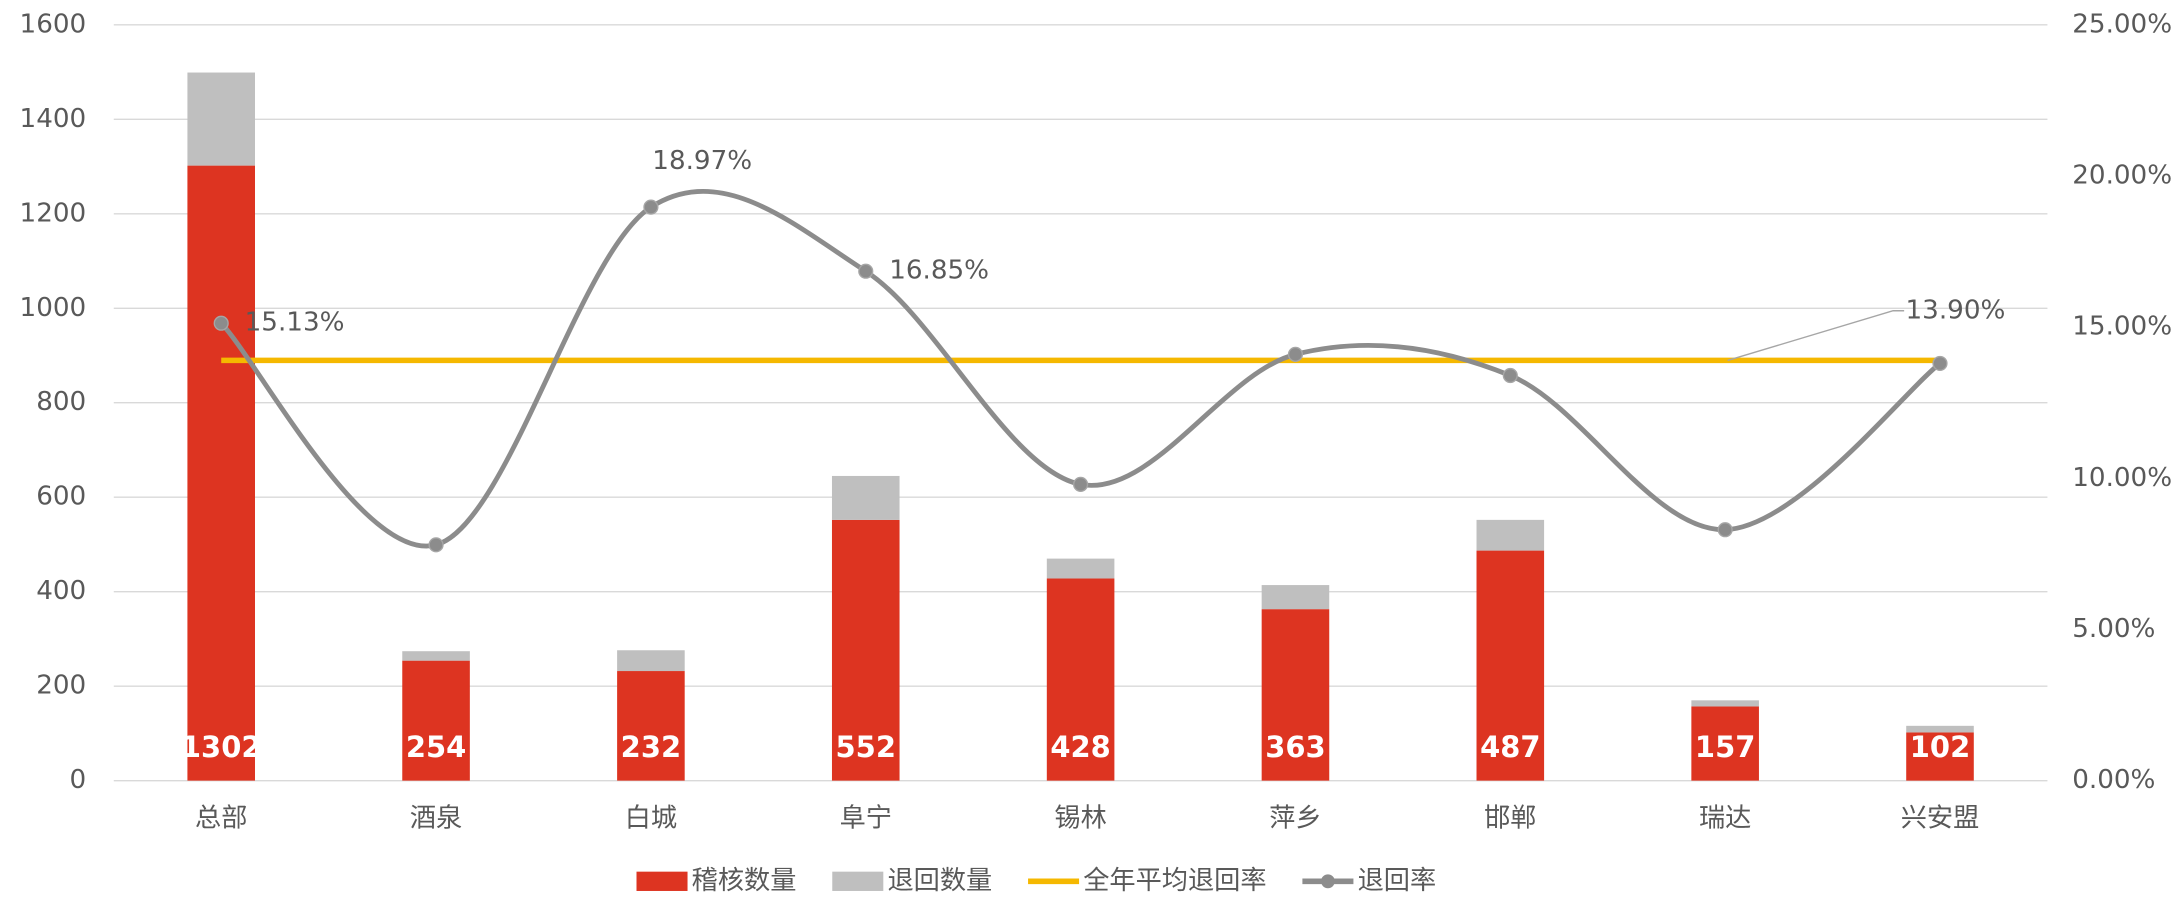 The image size is (2175, 902). Describe the element at coordinates (1174, 881) in the screenshot. I see `legend-label: 全年平均退回率` at that location.